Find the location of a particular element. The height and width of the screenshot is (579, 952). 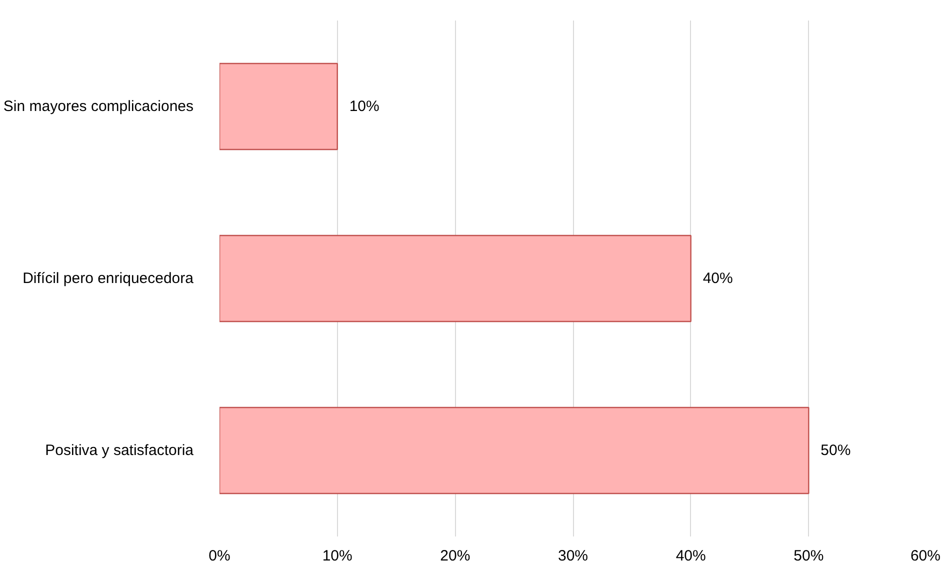

x-tick-label: 50% is located at coordinates (809, 556).